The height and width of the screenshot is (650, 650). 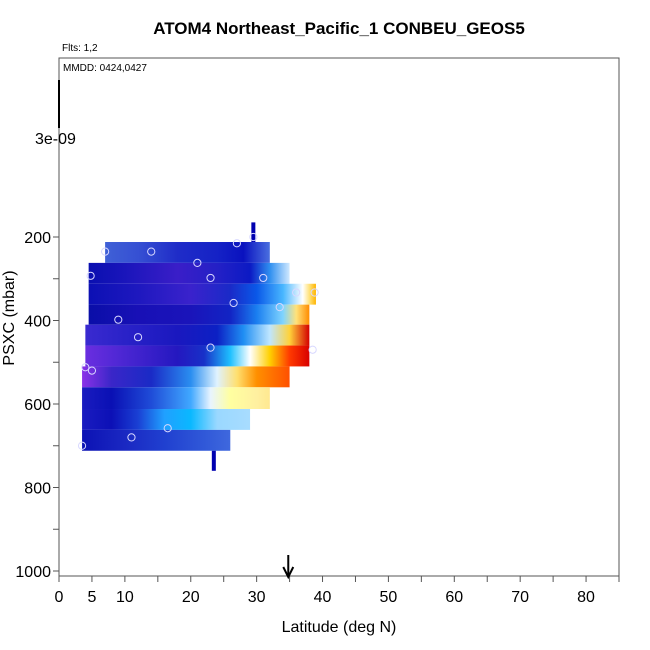 What do you see at coordinates (339, 627) in the screenshot?
I see `x-axis-label: Latitude (deg N)` at bounding box center [339, 627].